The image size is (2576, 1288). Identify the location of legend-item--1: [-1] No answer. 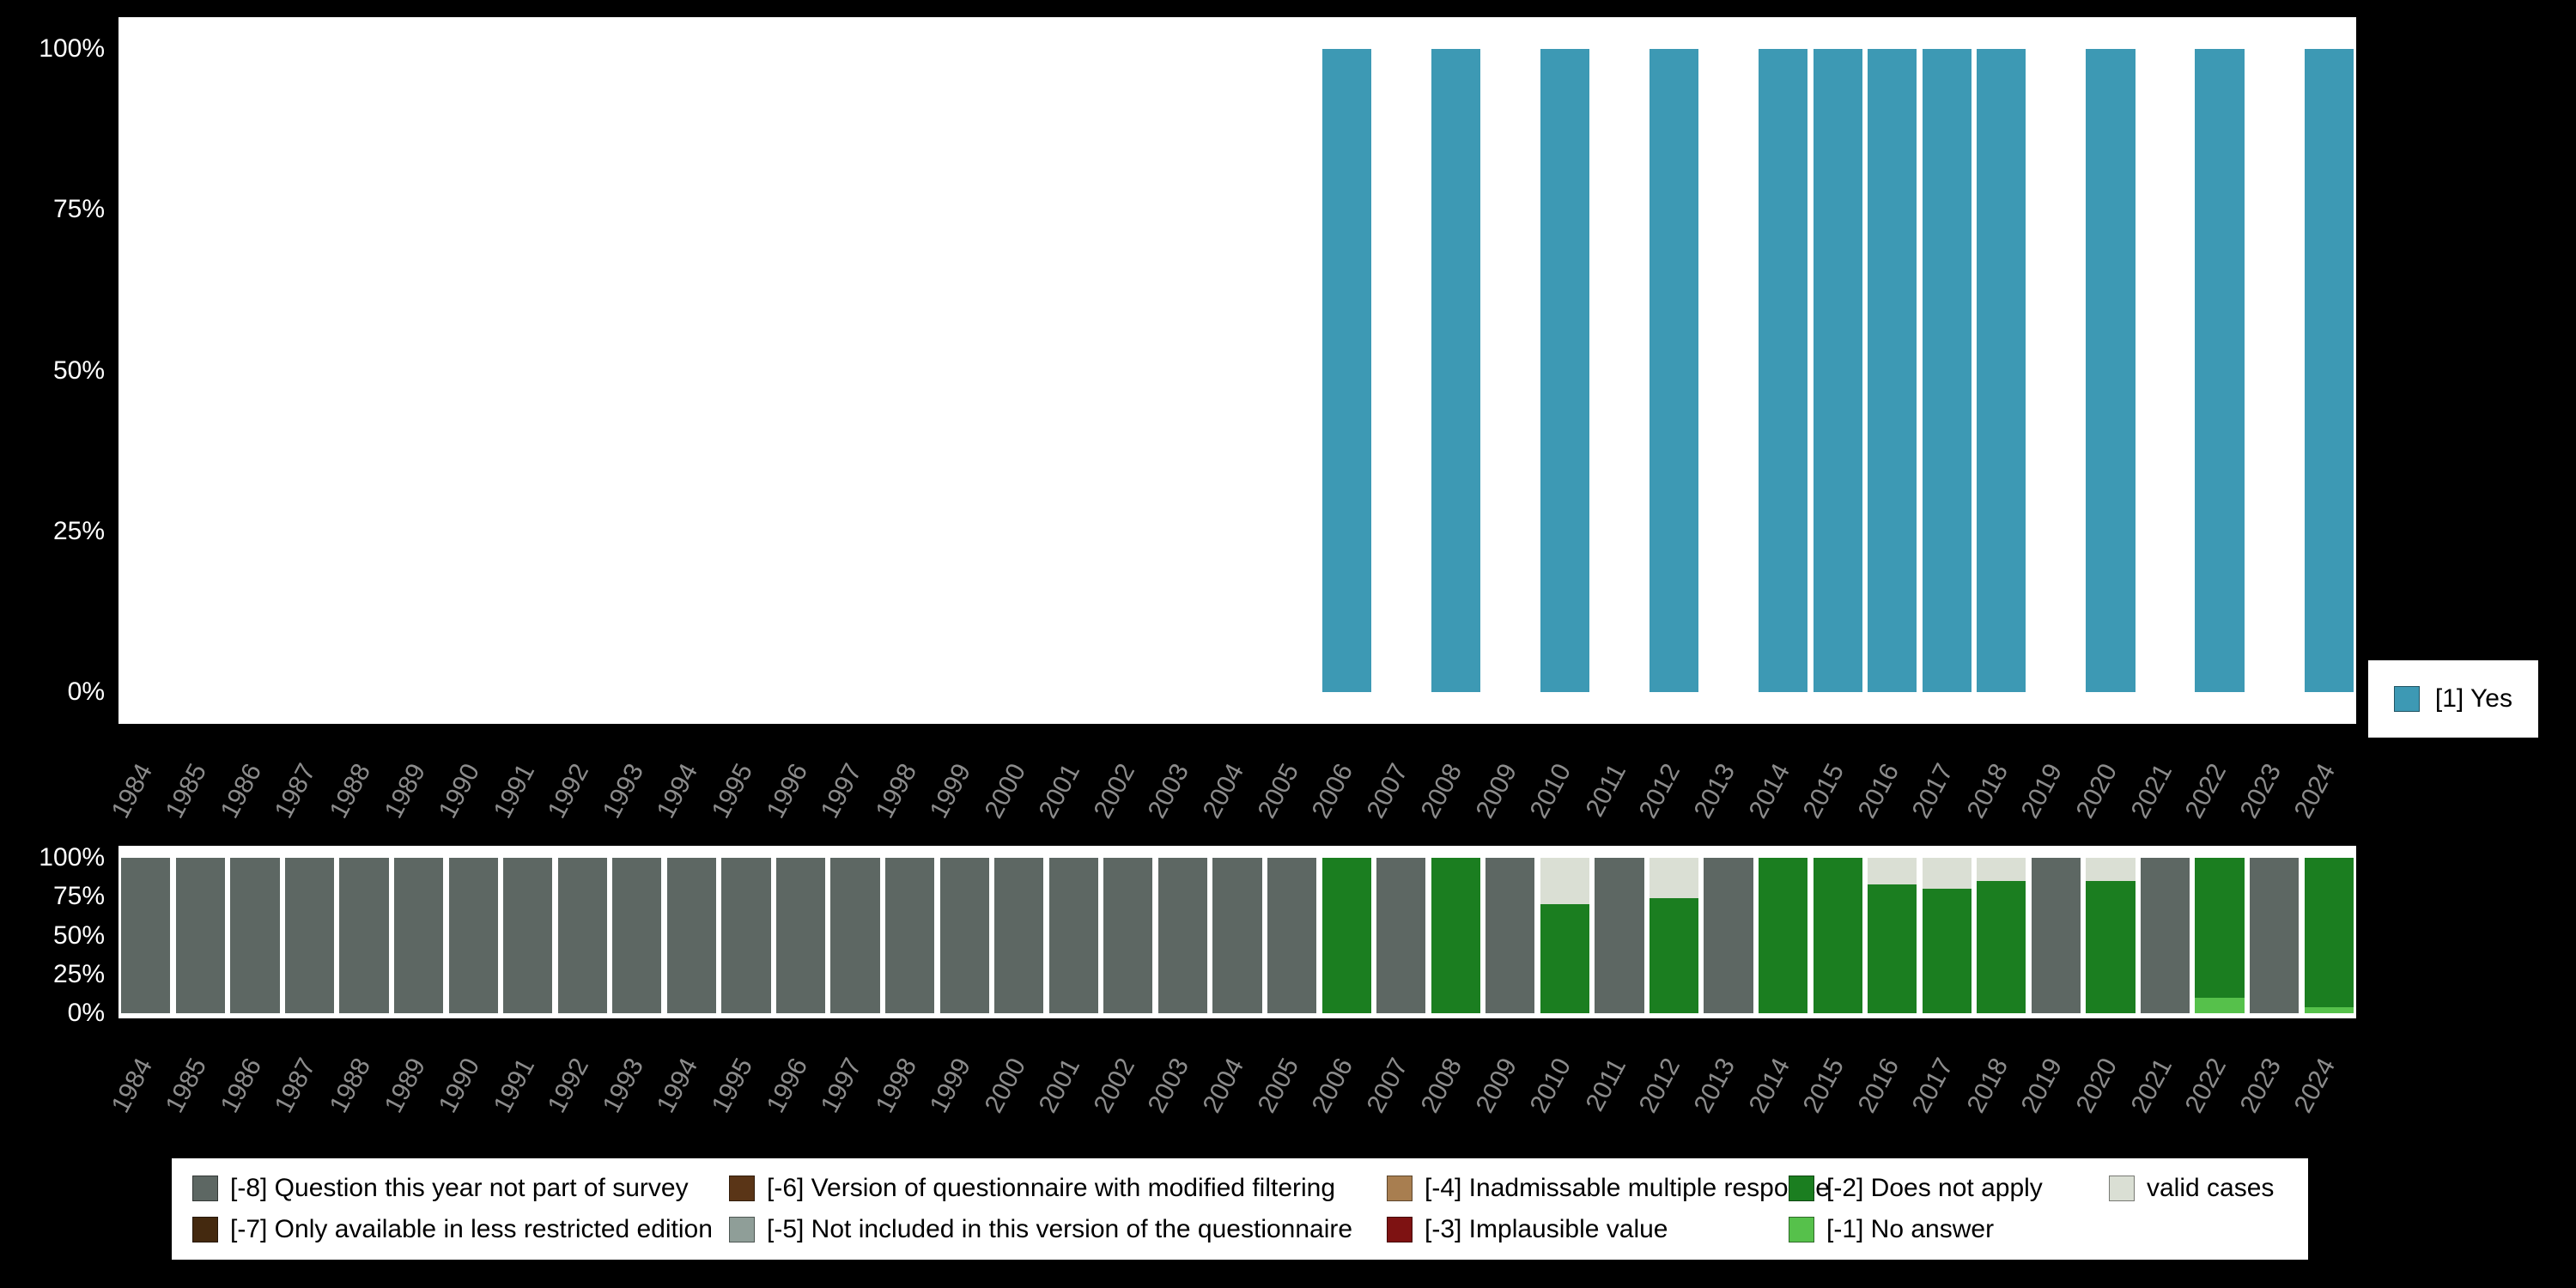
(1949, 1229).